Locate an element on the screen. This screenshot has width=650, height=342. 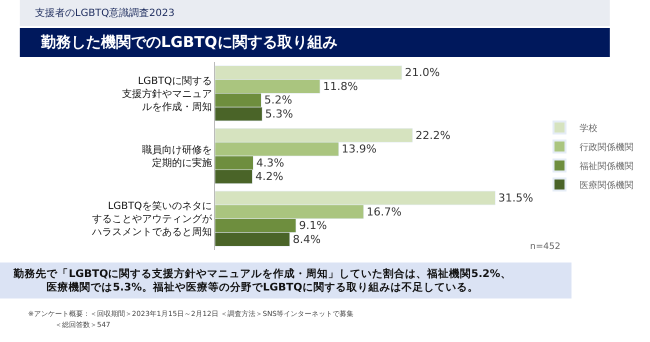
data-label: 16.7% is located at coordinates (384, 211).